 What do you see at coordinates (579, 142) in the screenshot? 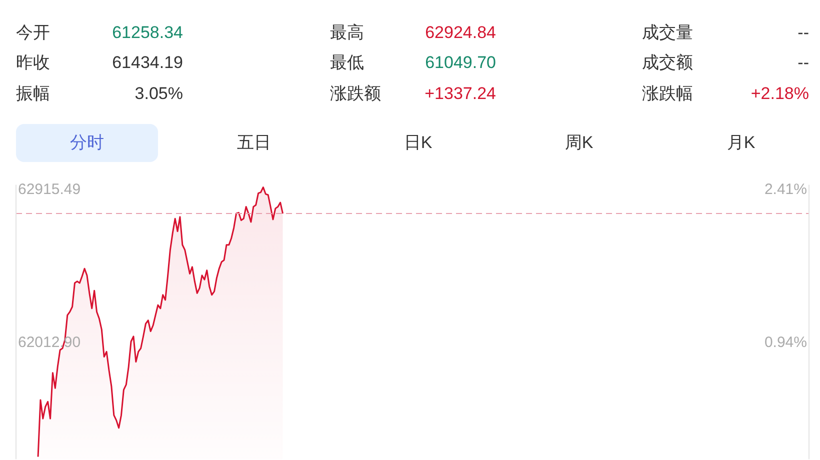
I see `text: 周K` at bounding box center [579, 142].